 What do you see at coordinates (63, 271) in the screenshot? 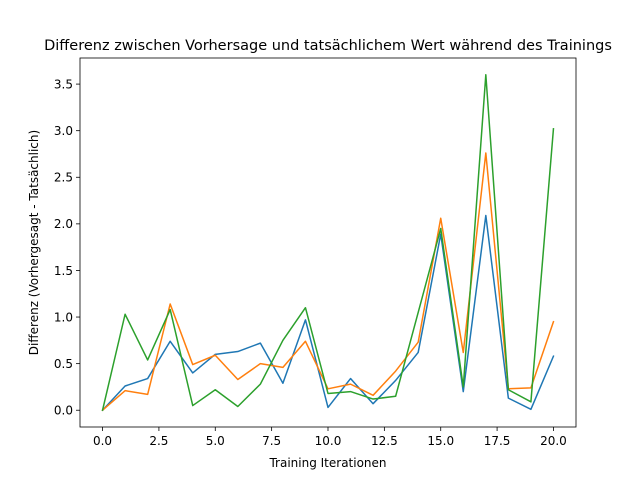
I see `y-tick-label: 1.5` at bounding box center [63, 271].